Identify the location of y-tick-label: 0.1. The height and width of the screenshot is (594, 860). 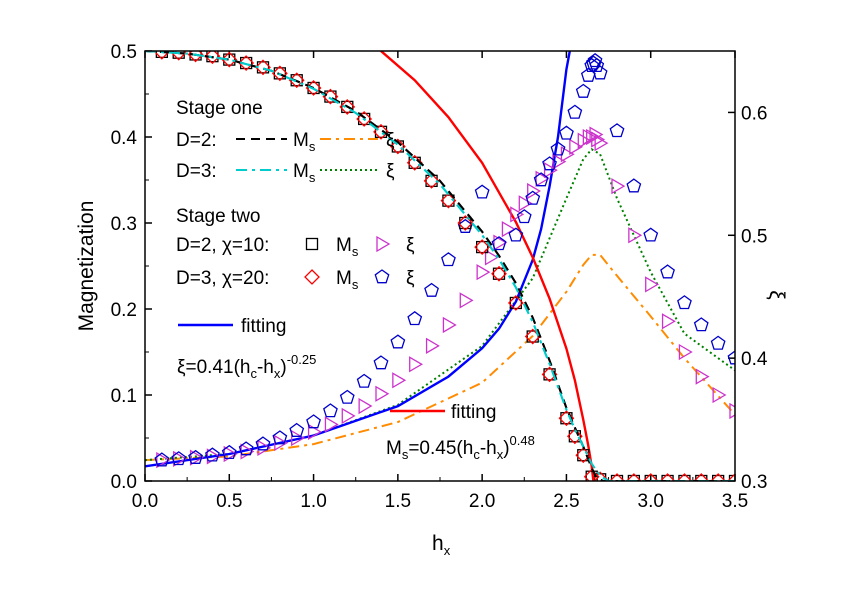
(124, 396).